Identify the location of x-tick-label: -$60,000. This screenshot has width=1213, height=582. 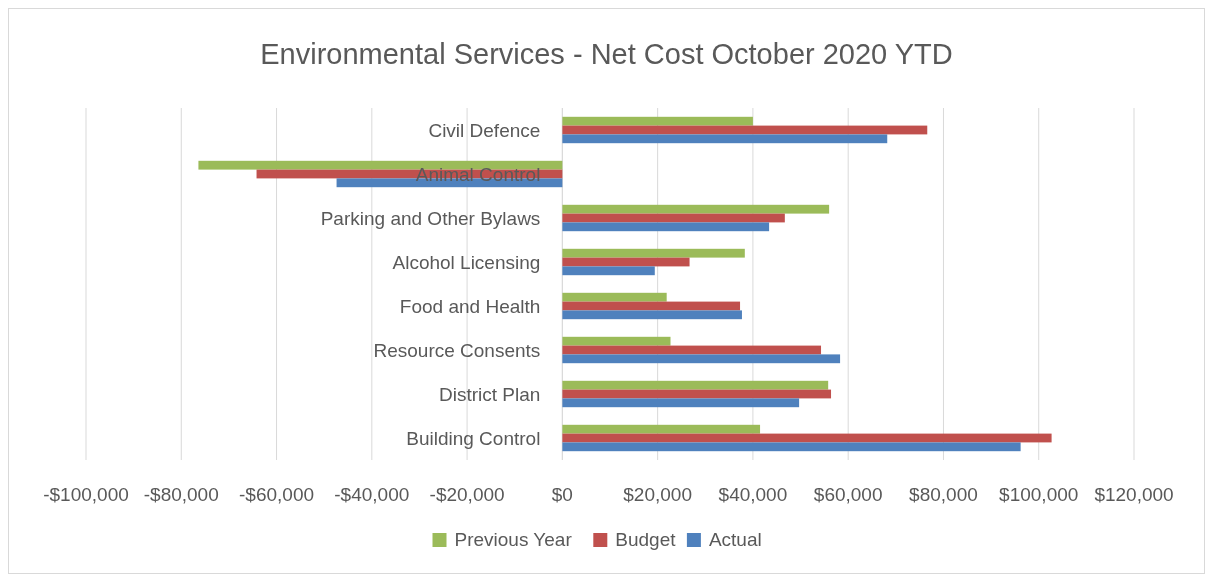
(277, 494).